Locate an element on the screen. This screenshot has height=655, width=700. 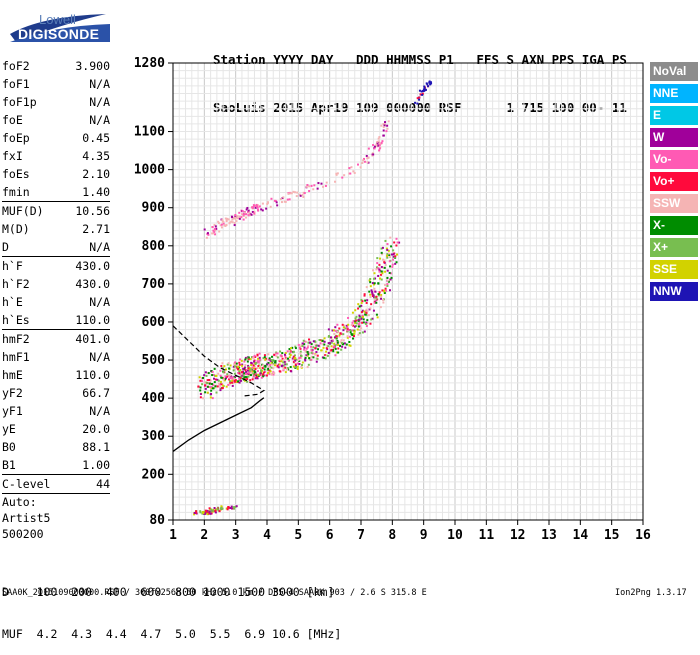
param-row: h`Es 110.0 is located at coordinates (56, 320).